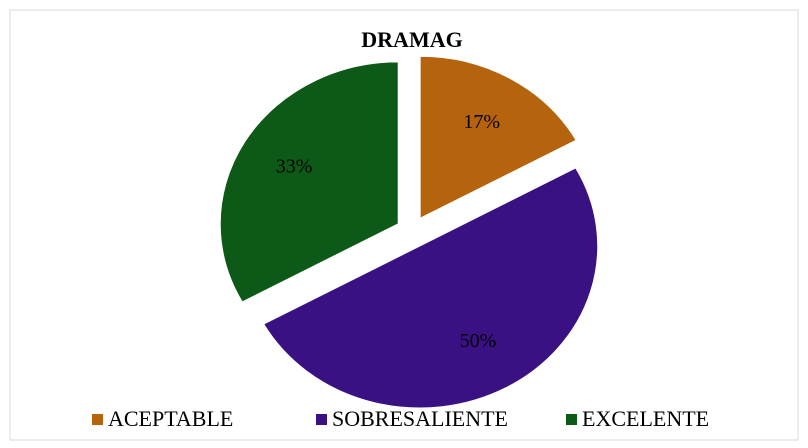 Image resolution: width=808 pixels, height=448 pixels. What do you see at coordinates (294, 166) in the screenshot?
I see `data-label: 33%` at bounding box center [294, 166].